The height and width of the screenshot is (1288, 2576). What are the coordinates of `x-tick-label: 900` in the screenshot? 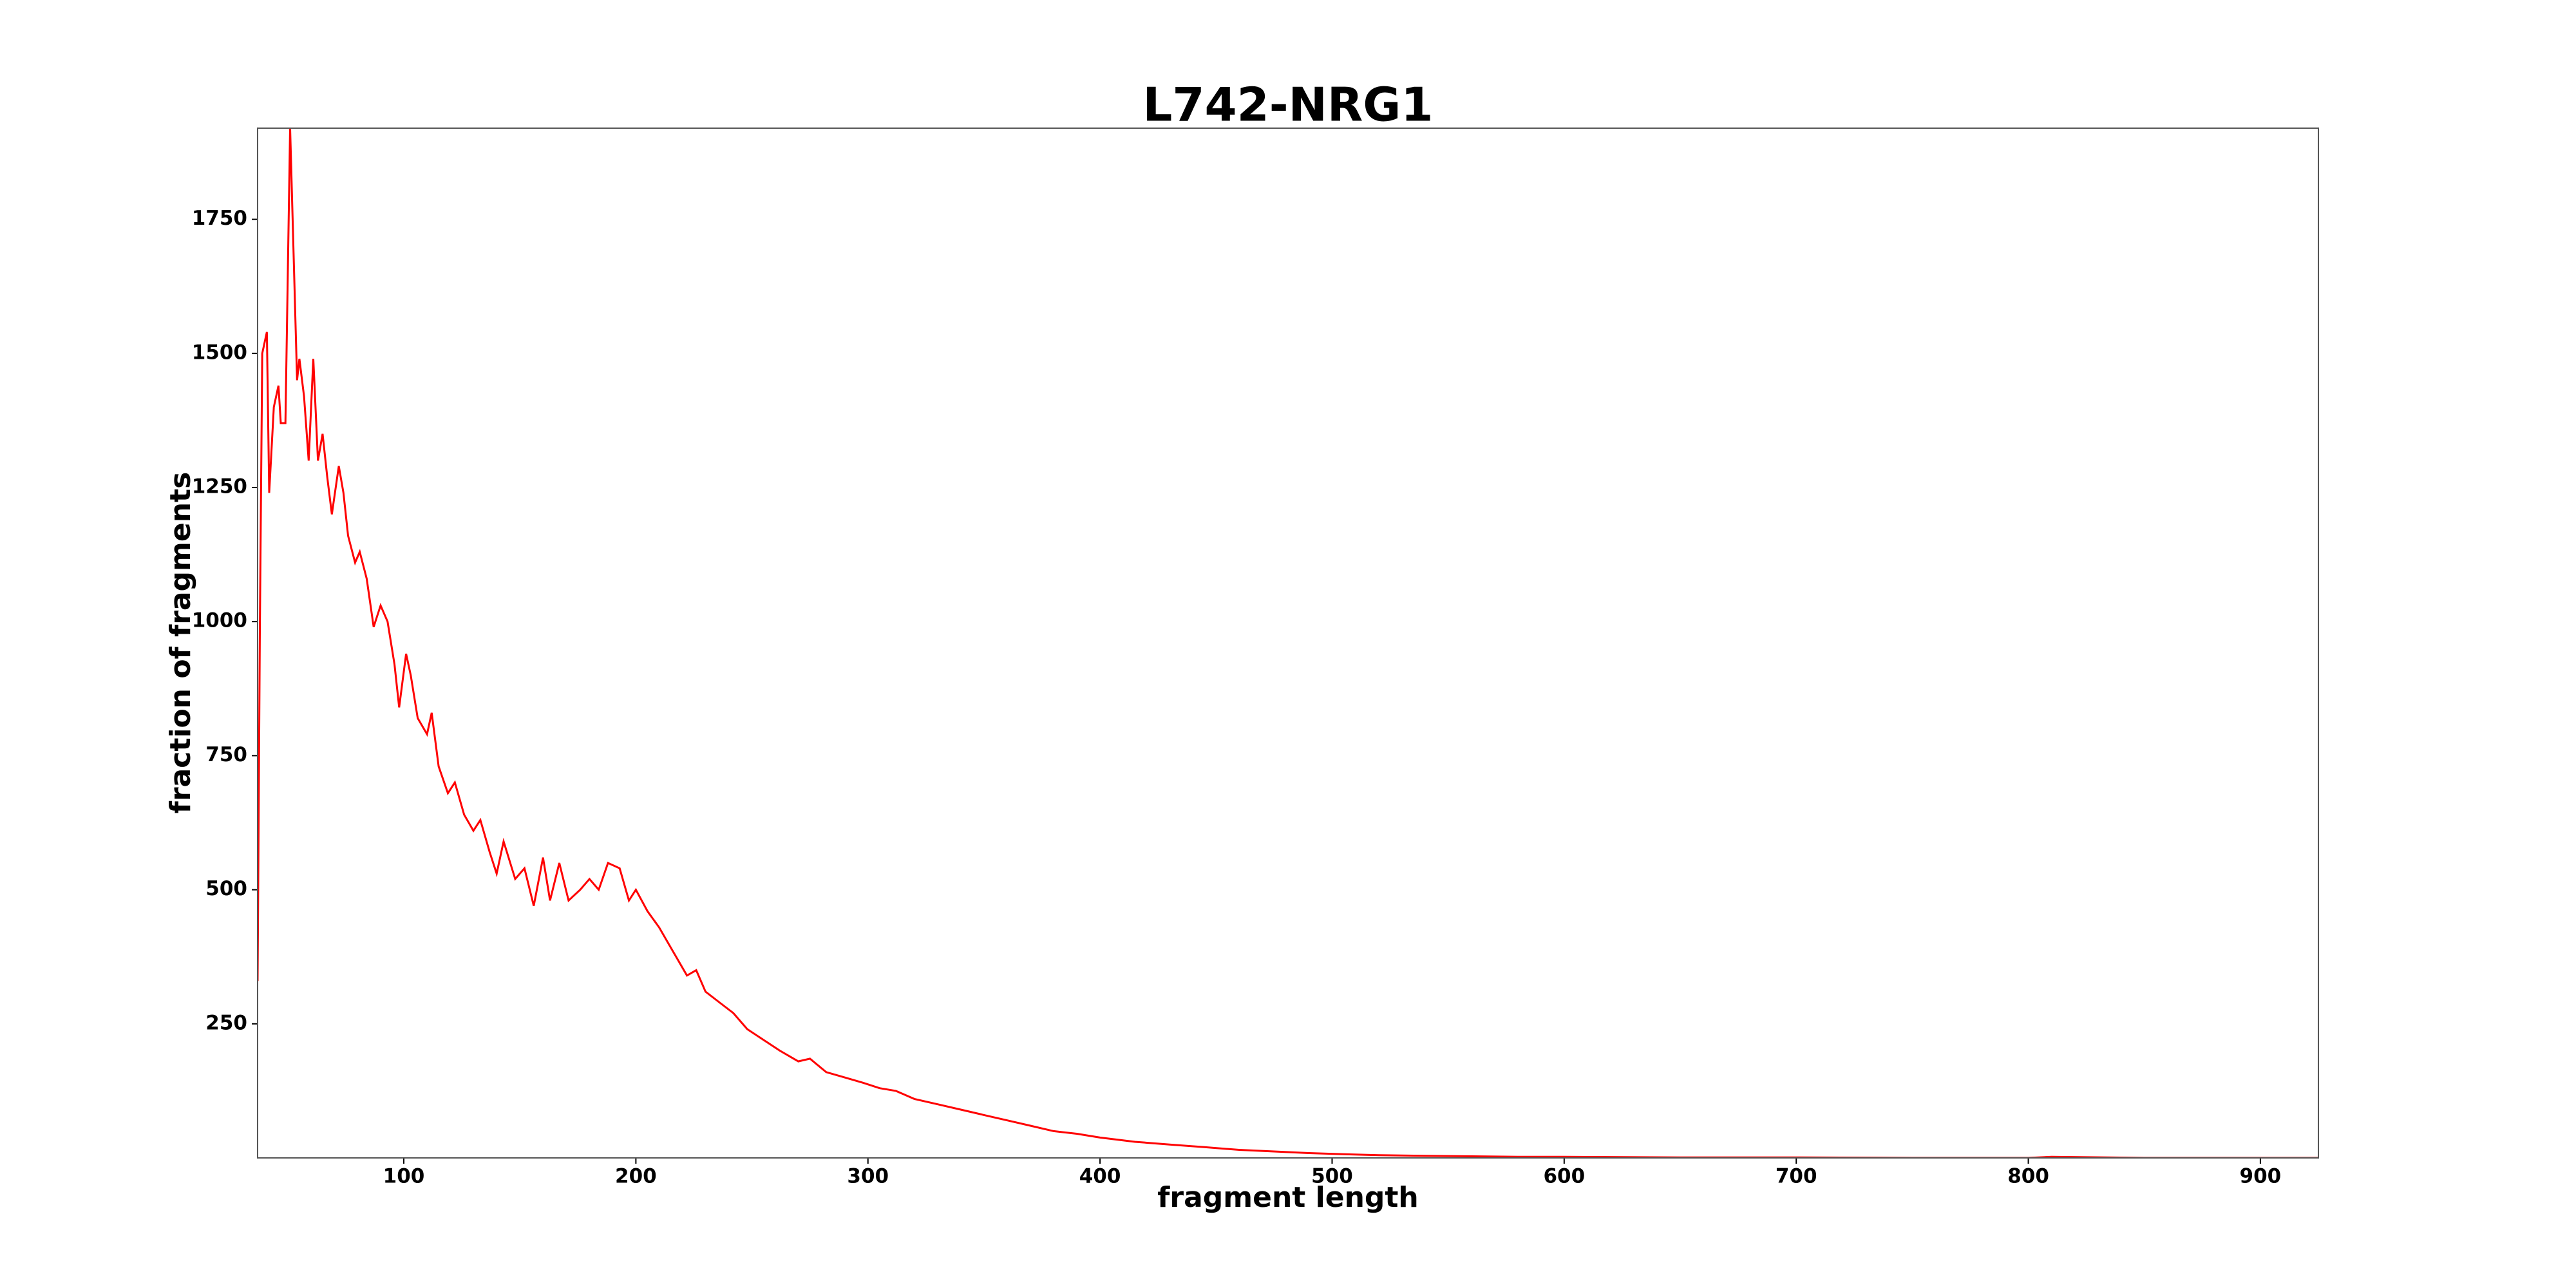 It's located at (2261, 1176).